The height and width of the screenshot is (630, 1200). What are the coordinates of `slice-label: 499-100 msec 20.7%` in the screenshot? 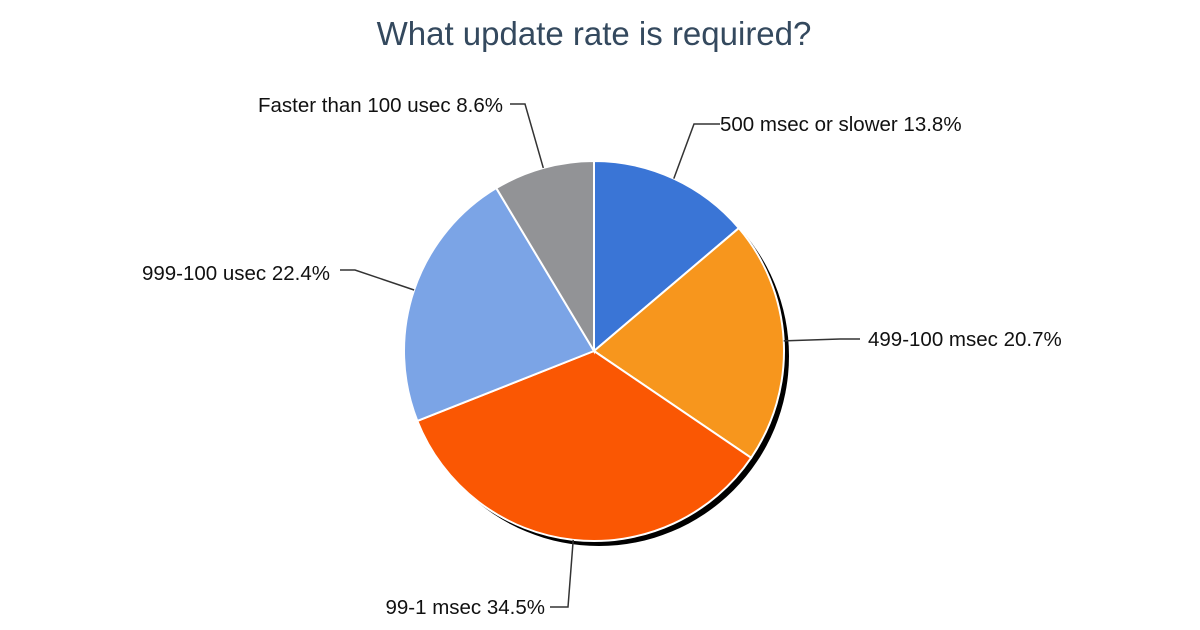 It's located at (965, 339).